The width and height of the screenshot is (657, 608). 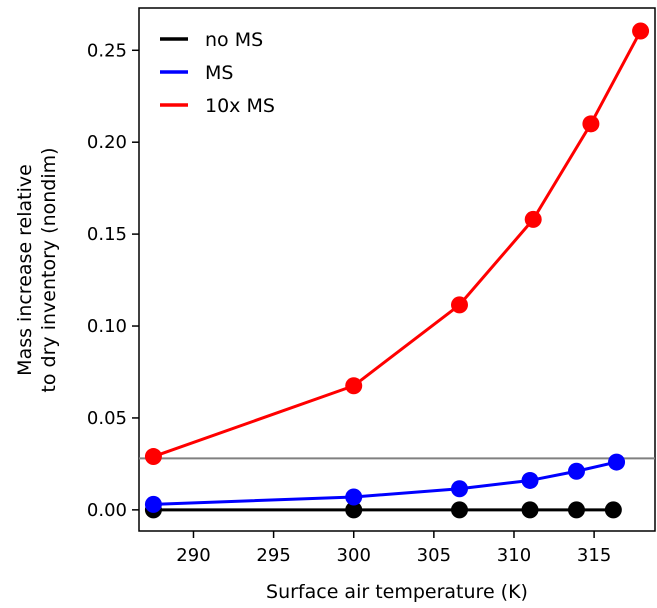 I want to click on x-tick-label: 290, so click(x=193, y=555).